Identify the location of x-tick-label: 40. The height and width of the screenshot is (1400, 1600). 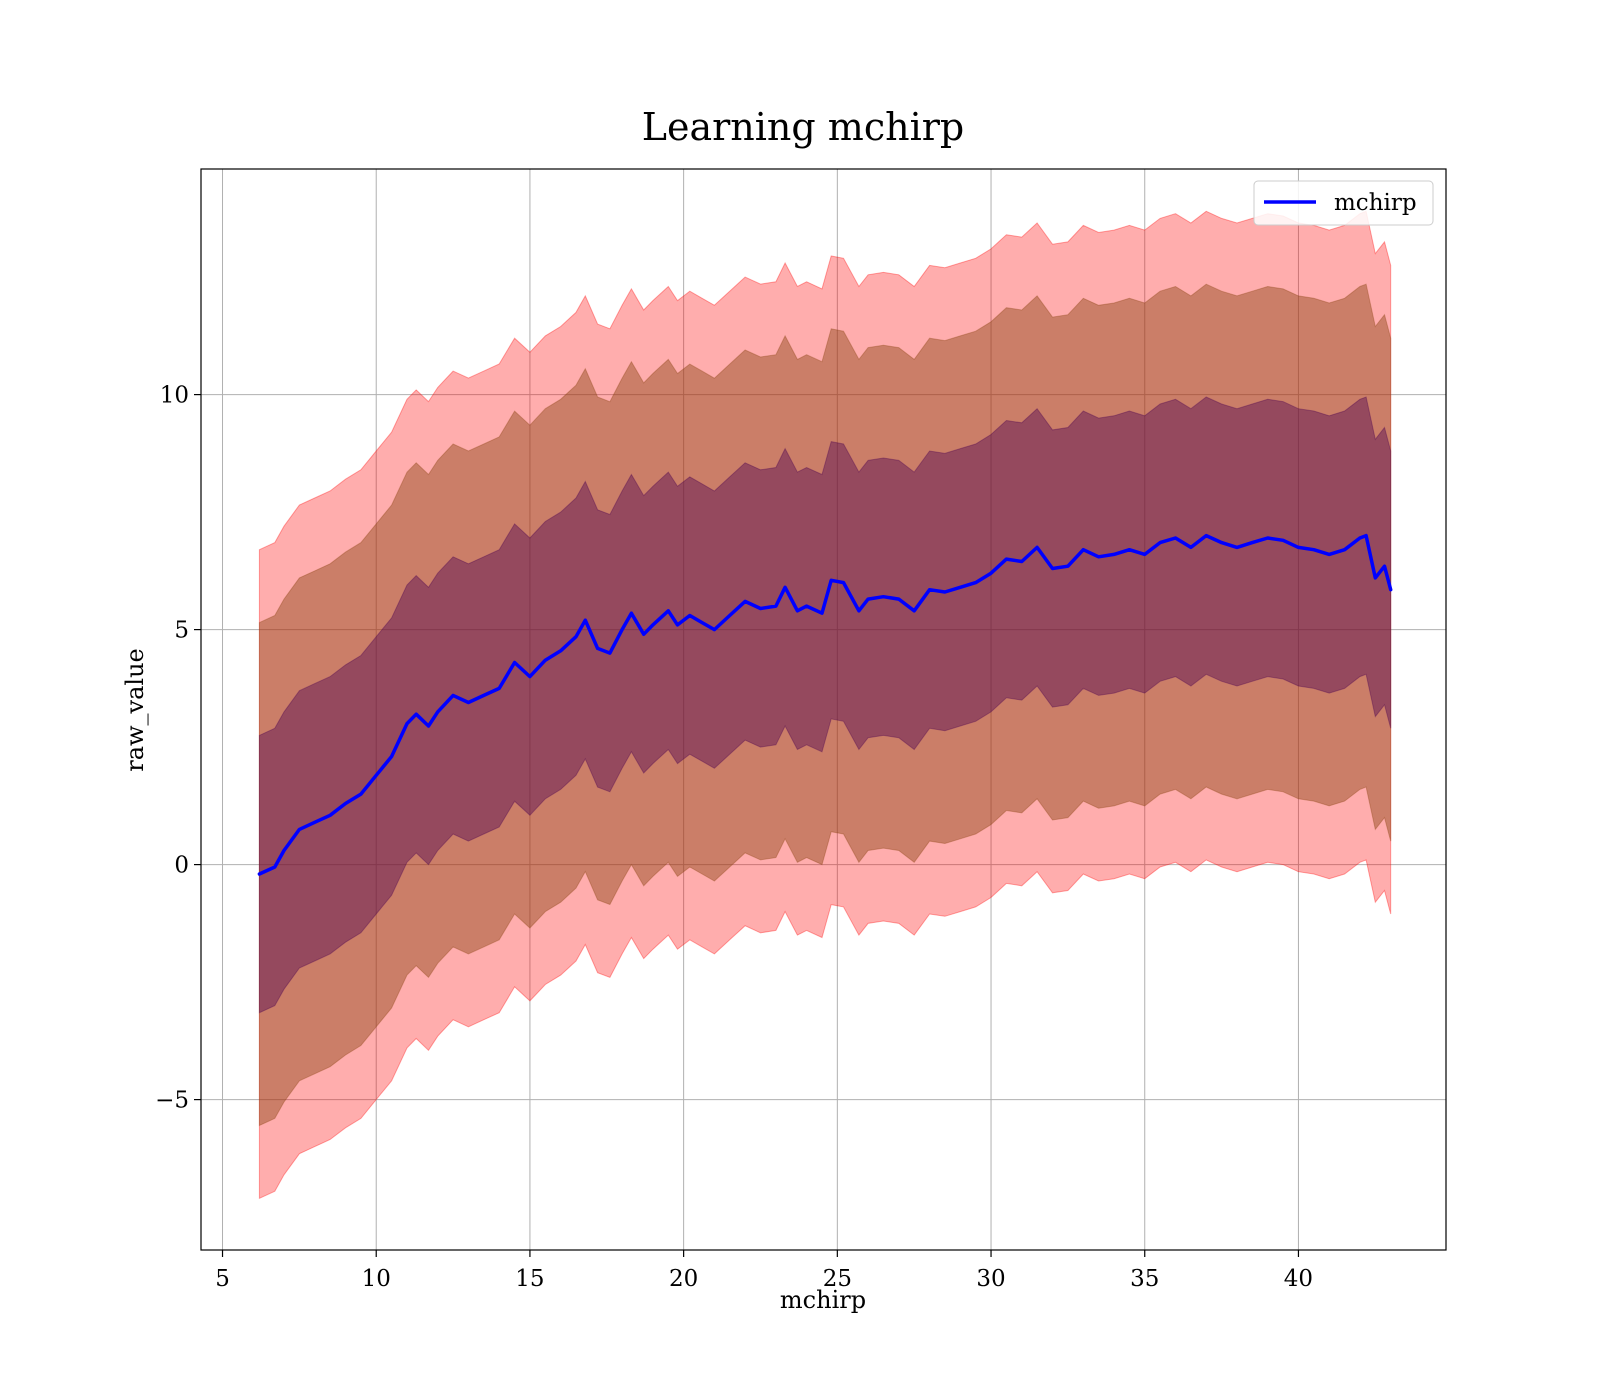
(1298, 1279).